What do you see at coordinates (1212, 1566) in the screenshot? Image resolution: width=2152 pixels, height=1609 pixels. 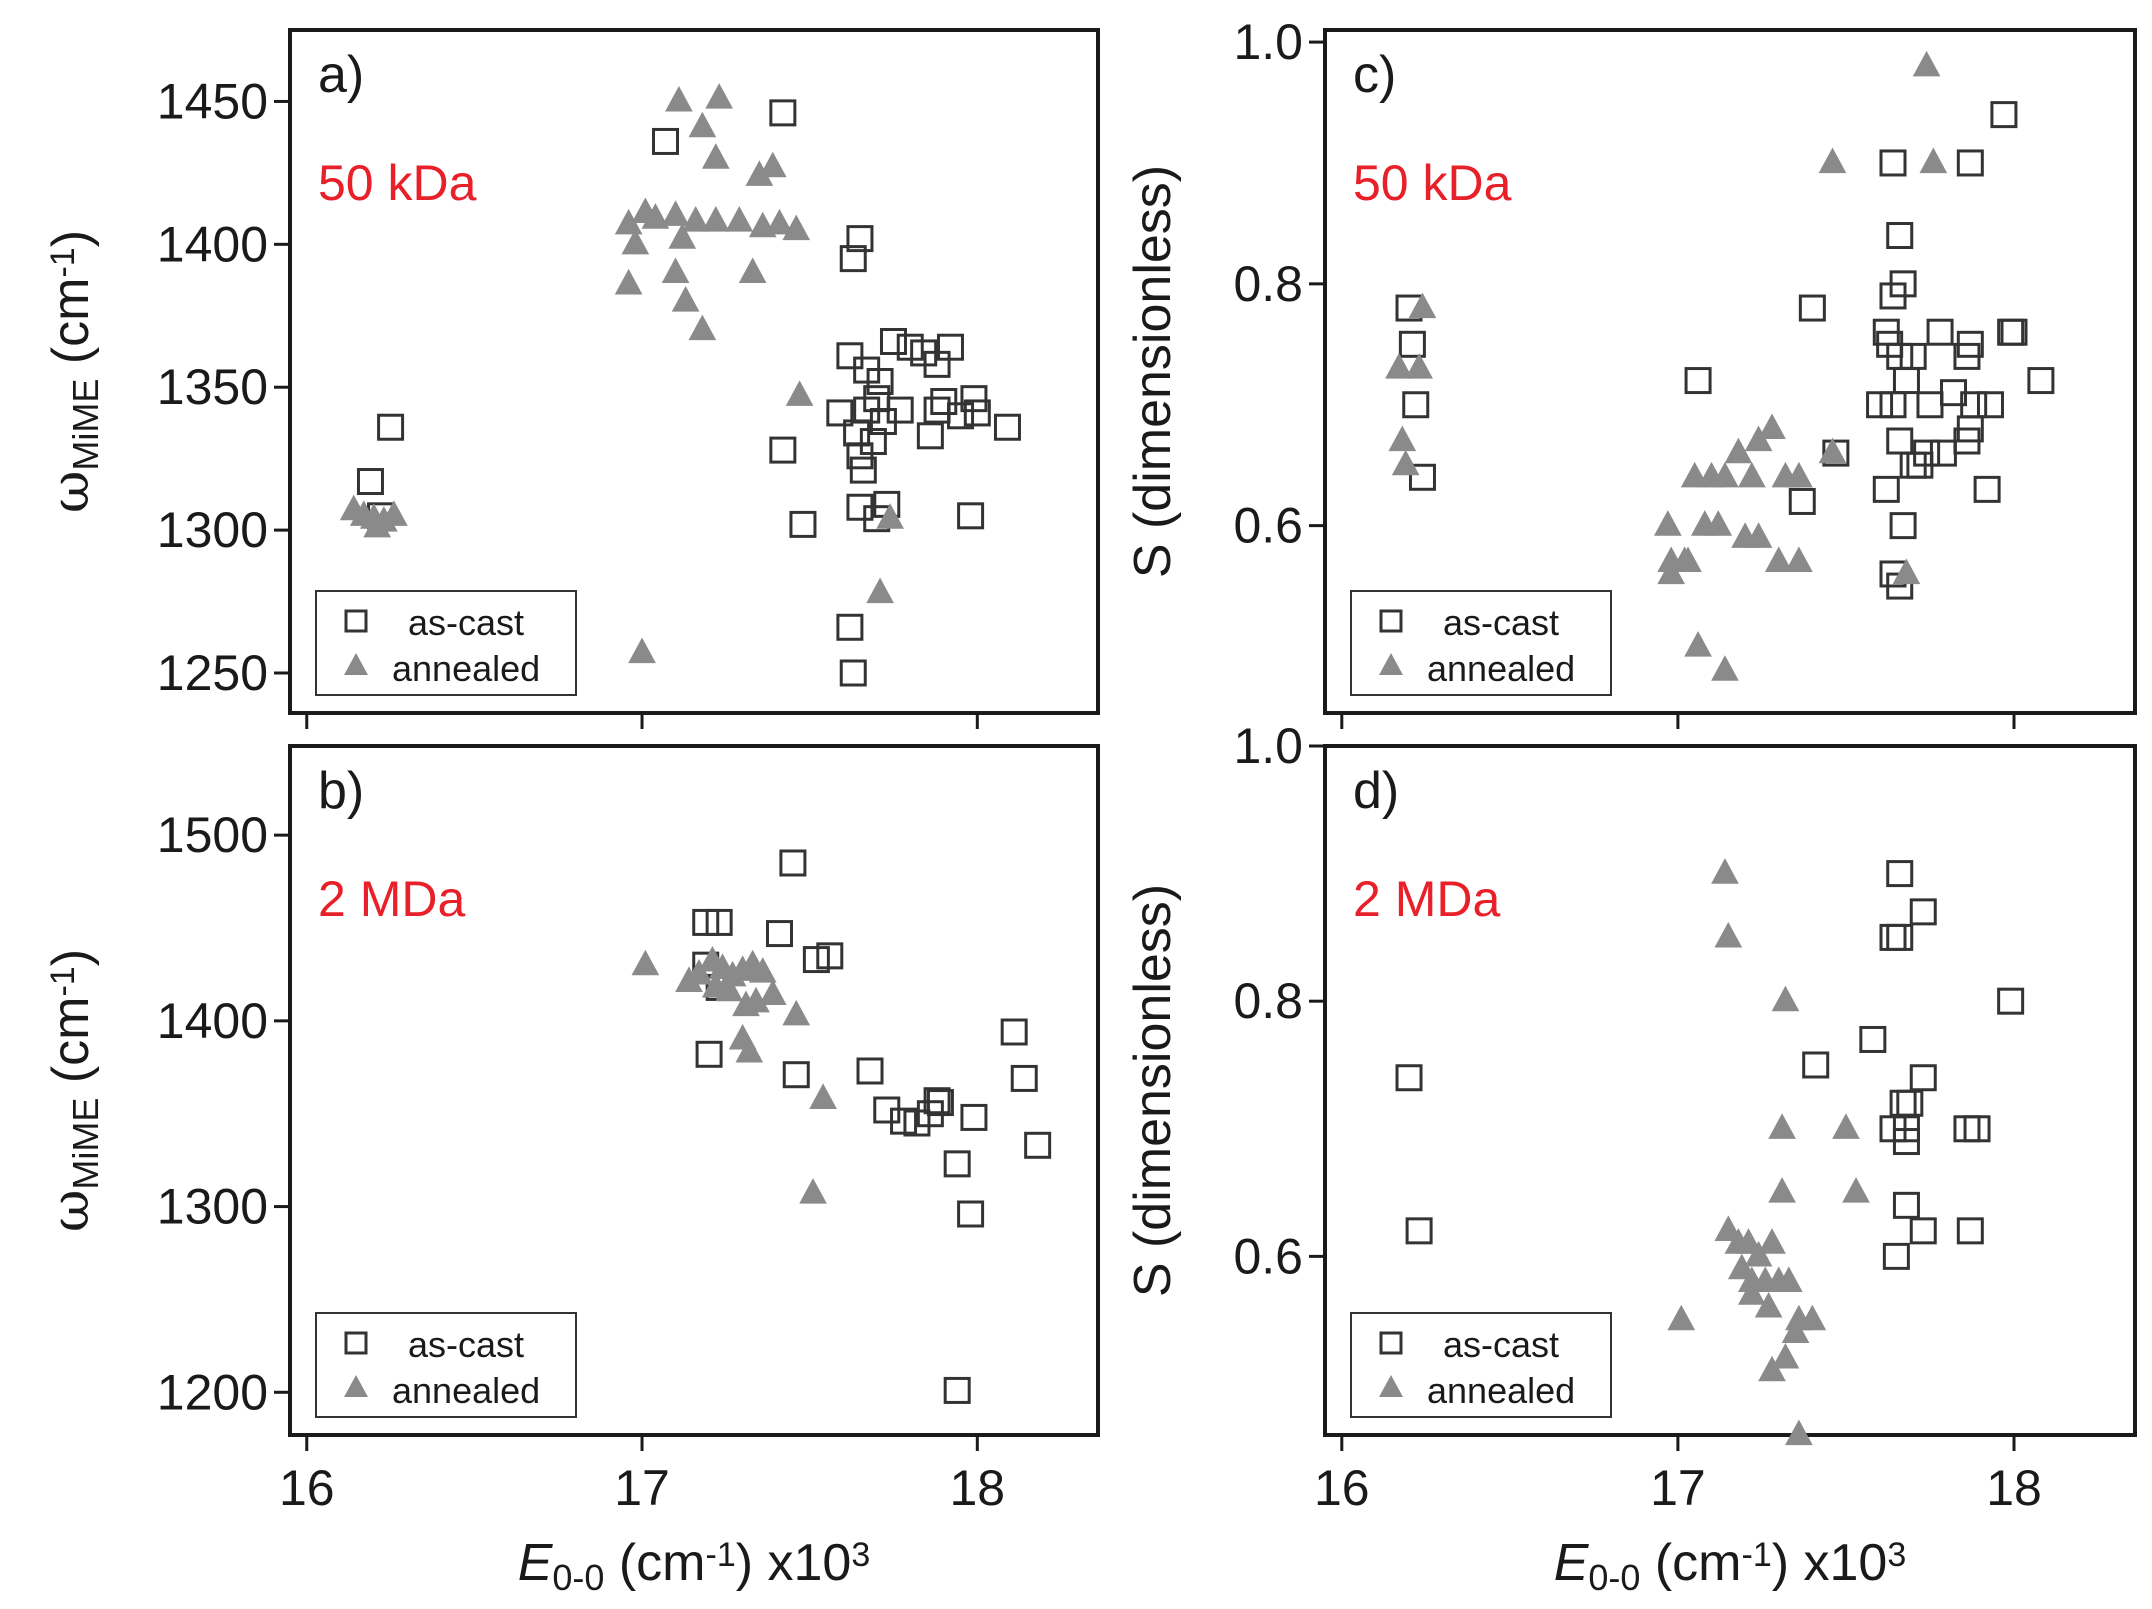 I see `x-axis-labels: E0-0 (cm-1) x103 E0-0 (cm-1) x103` at bounding box center [1212, 1566].